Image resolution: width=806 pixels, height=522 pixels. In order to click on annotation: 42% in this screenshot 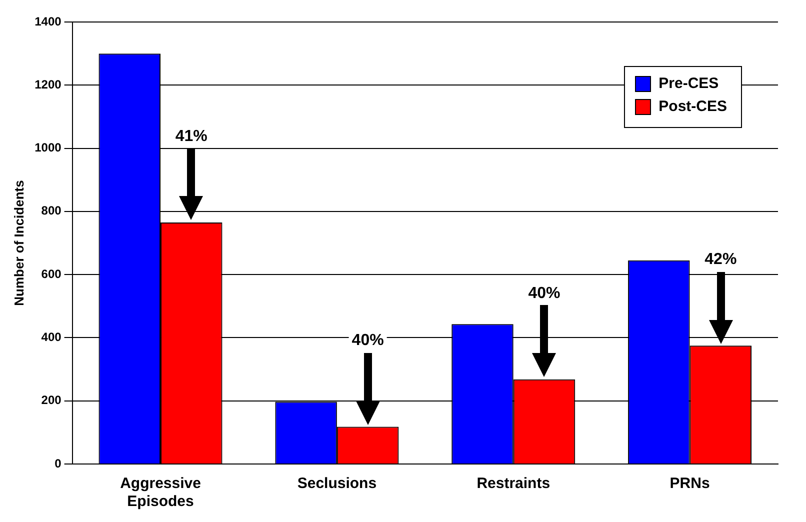, I will do `click(720, 259)`.